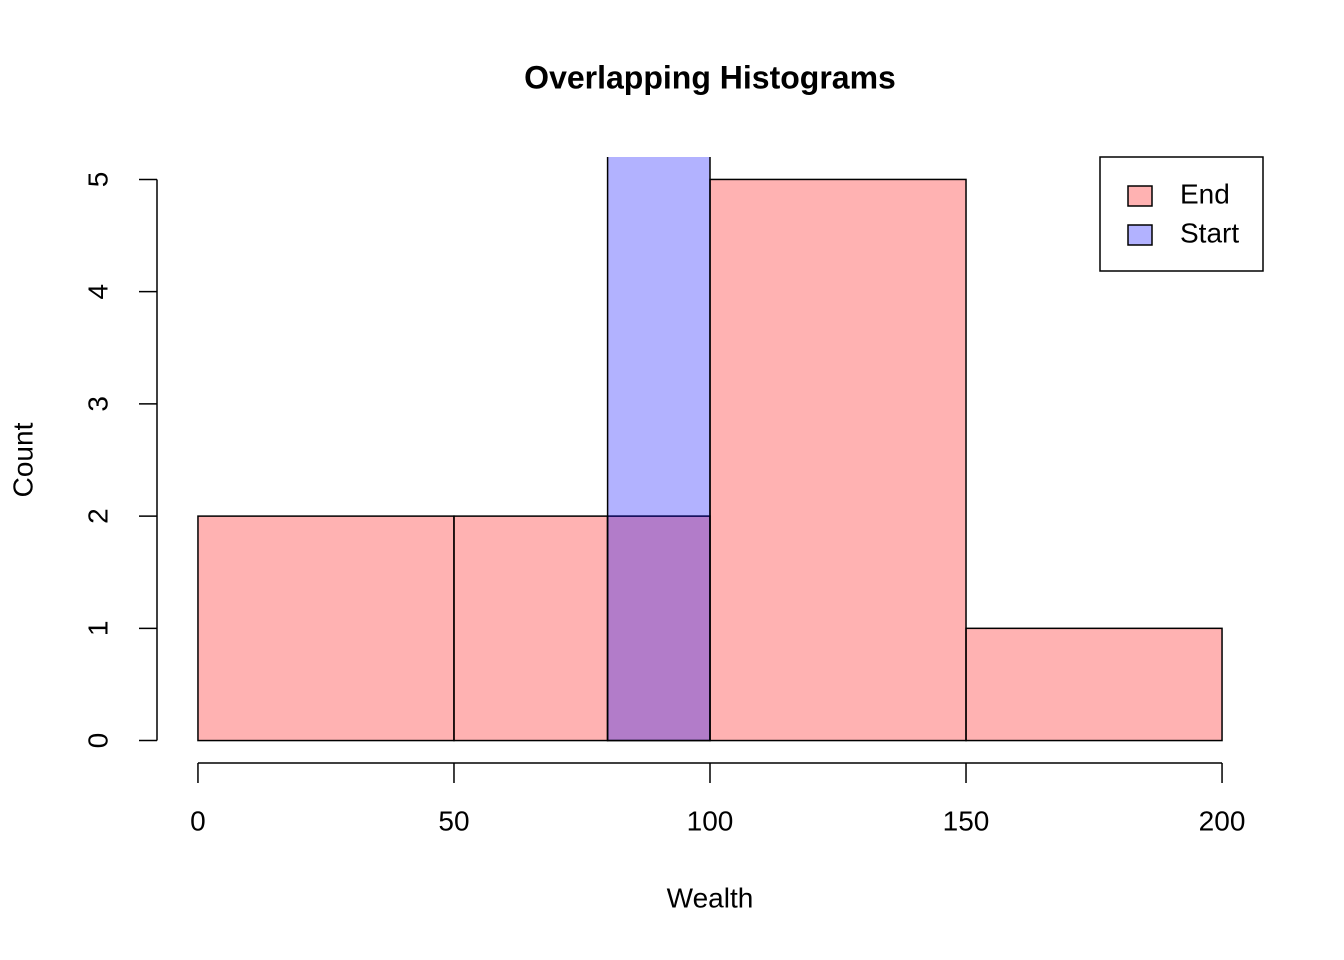 The height and width of the screenshot is (960, 1344). I want to click on y-tick-label: 1, so click(97, 629).